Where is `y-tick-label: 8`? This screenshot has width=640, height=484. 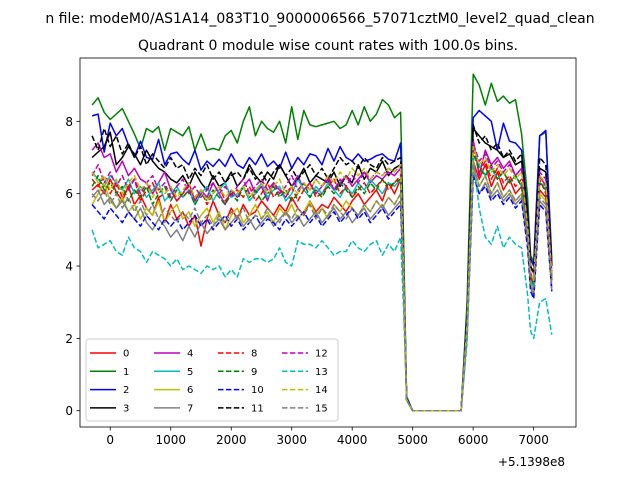
y-tick-label: 8 is located at coordinates (69, 122).